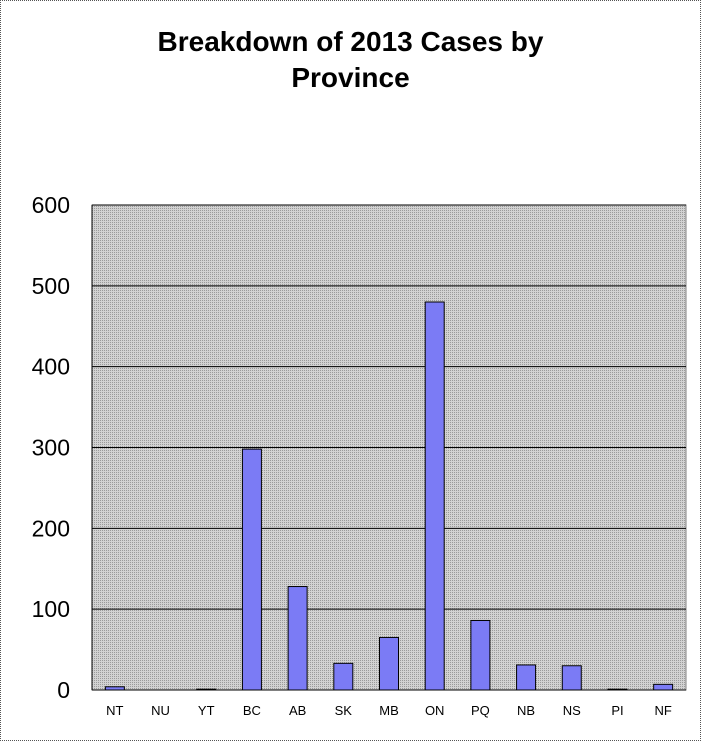 This screenshot has height=741, width=701. Describe the element at coordinates (251, 569) in the screenshot. I see `bar-bc` at that location.